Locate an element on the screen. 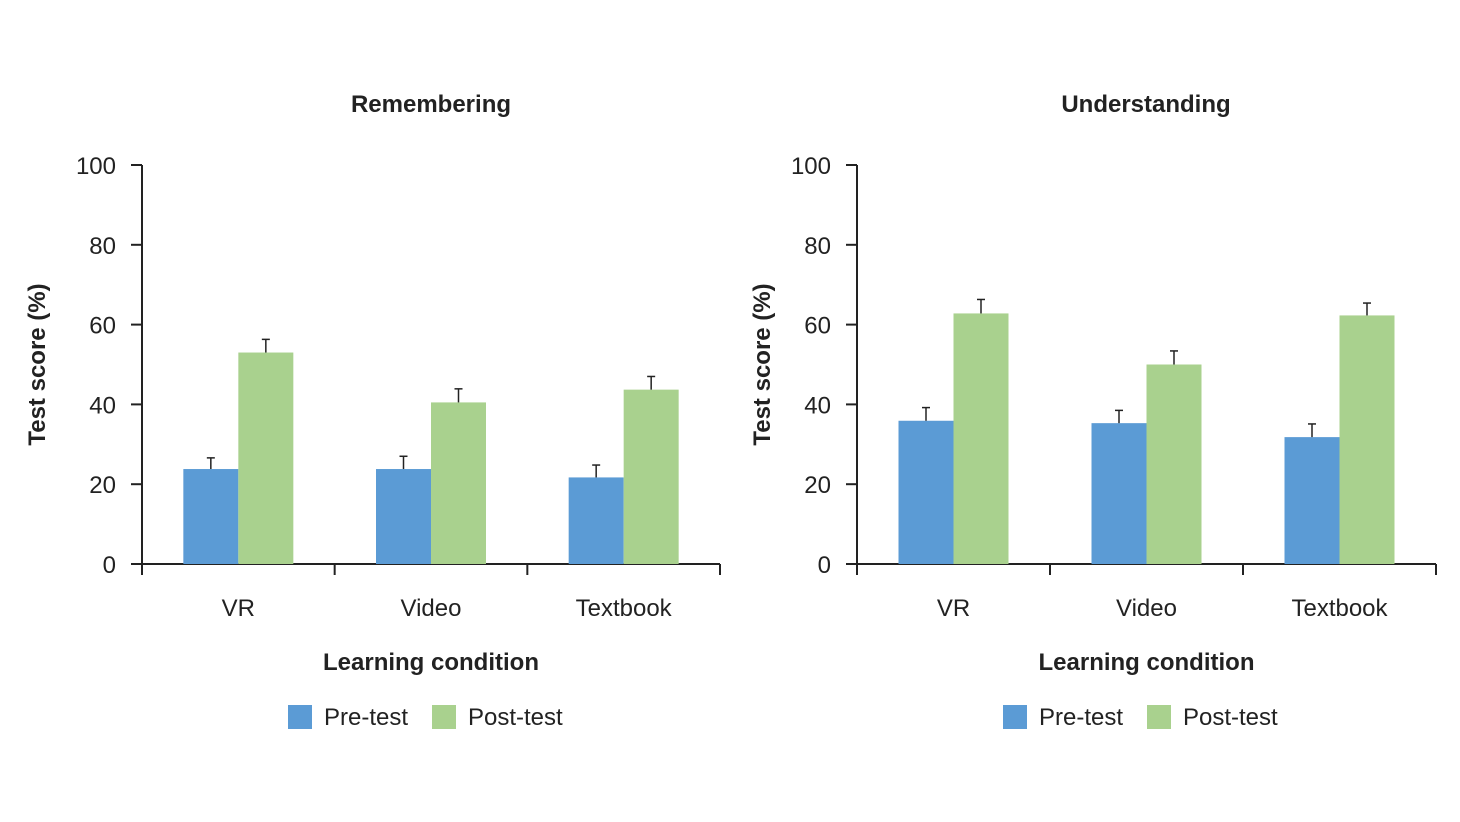 This screenshot has width=1460, height=822. chart-title: Understanding is located at coordinates (1145, 104).